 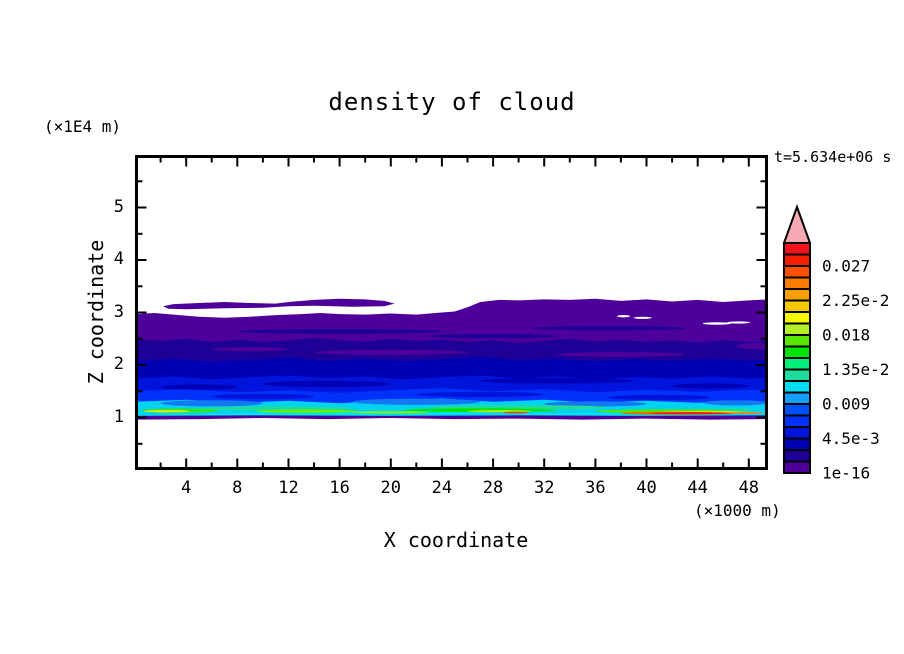 I want to click on x-tick-label: 24, so click(x=442, y=488).